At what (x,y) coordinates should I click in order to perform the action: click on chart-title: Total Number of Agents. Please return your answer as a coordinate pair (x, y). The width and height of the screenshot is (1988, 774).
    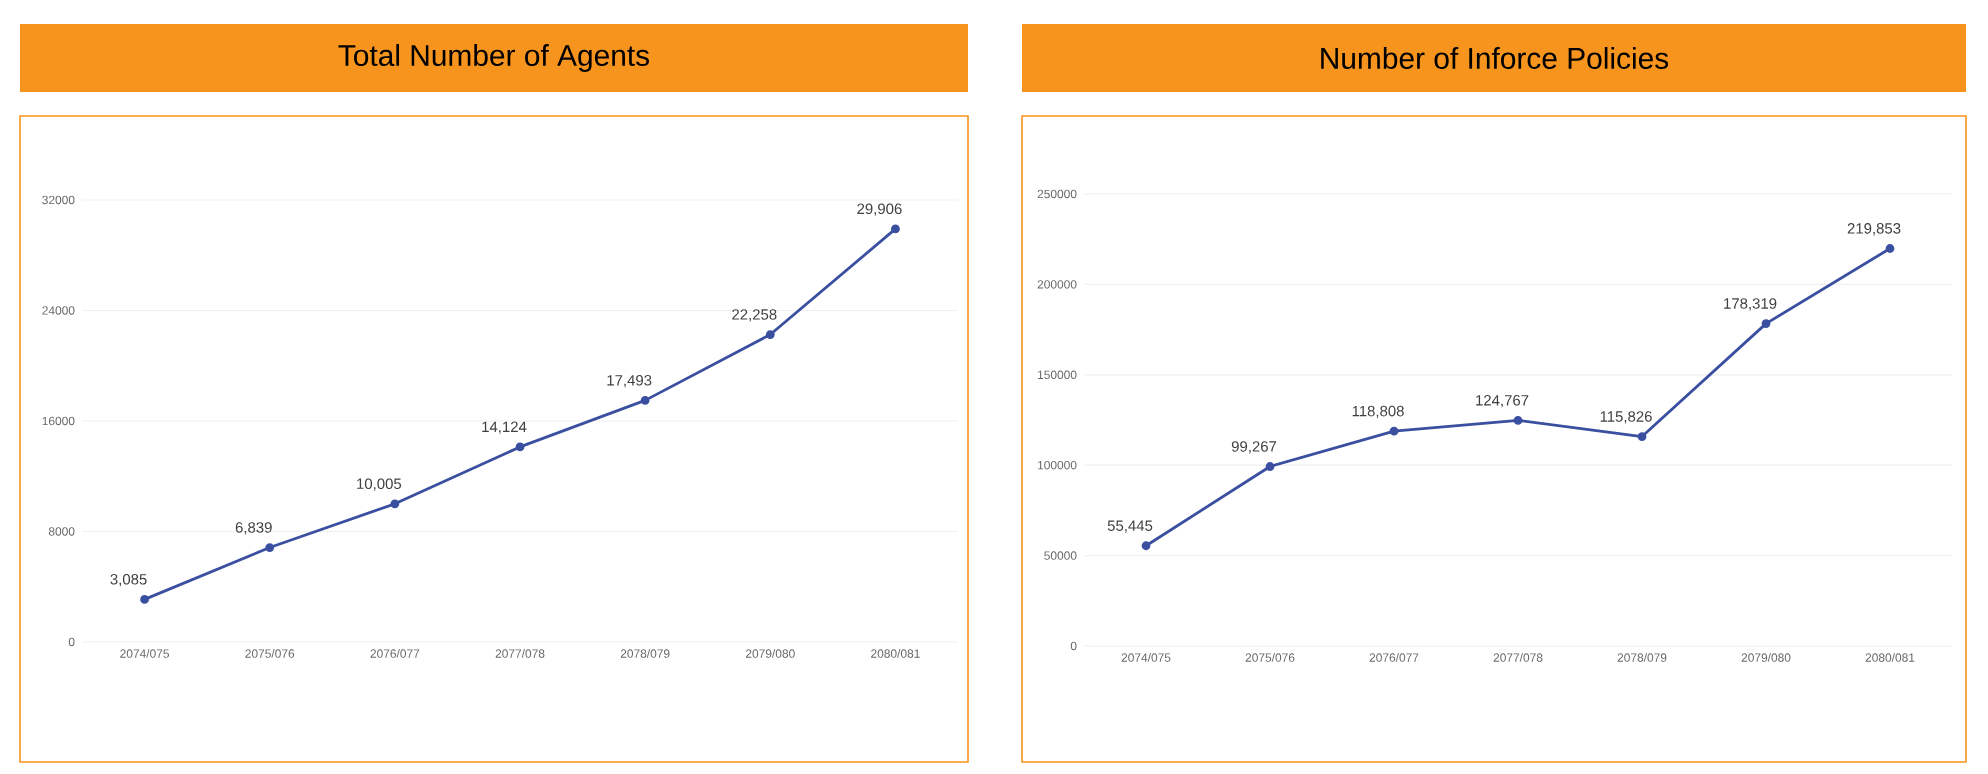
    Looking at the image, I should click on (494, 58).